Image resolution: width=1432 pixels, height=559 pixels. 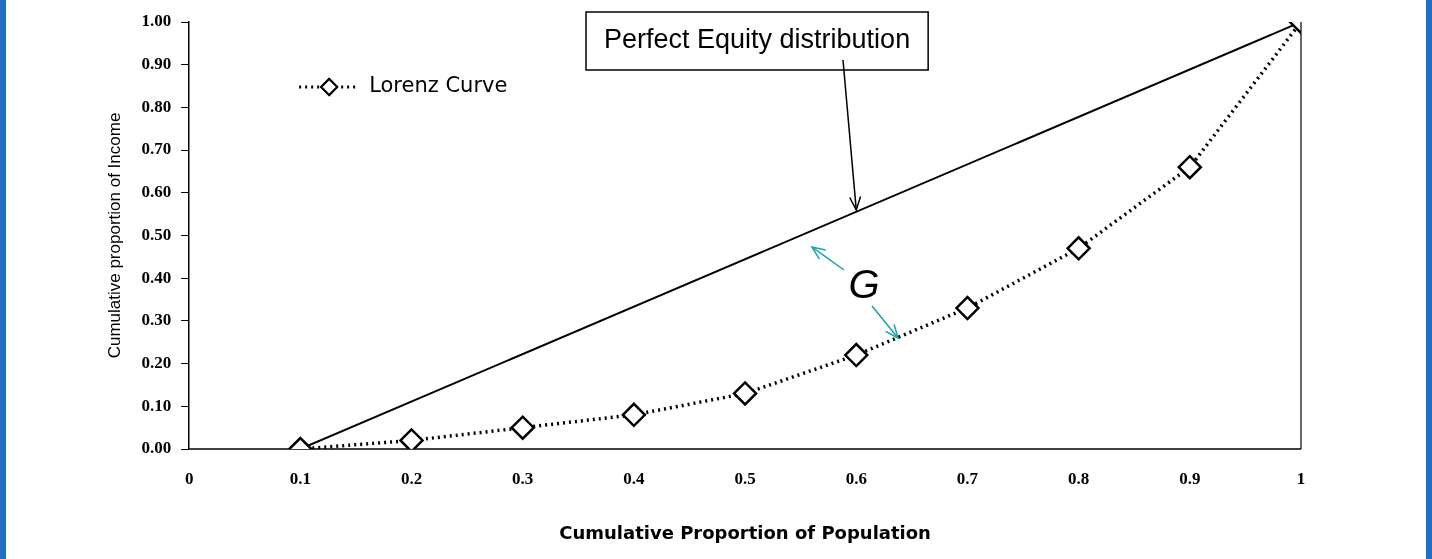 I want to click on x-tick-label: 0.3, so click(x=523, y=478).